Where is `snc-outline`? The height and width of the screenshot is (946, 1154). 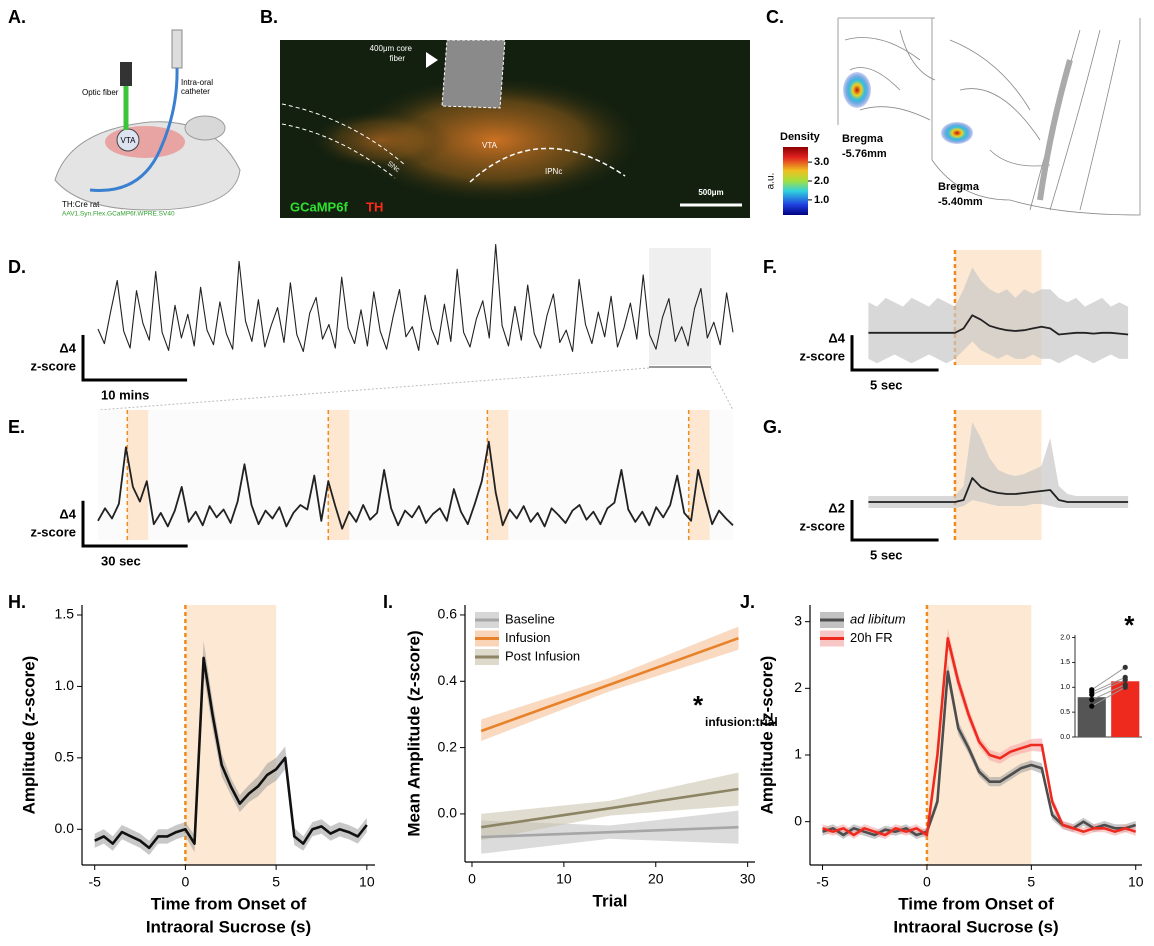 snc-outline is located at coordinates (343, 141).